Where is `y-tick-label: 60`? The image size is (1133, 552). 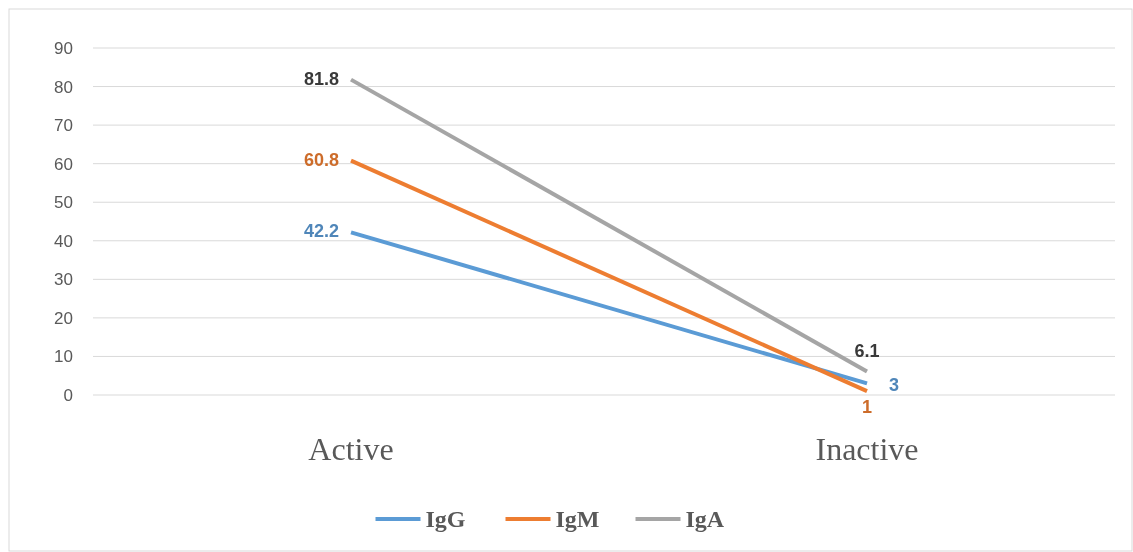 y-tick-label: 60 is located at coordinates (63, 164).